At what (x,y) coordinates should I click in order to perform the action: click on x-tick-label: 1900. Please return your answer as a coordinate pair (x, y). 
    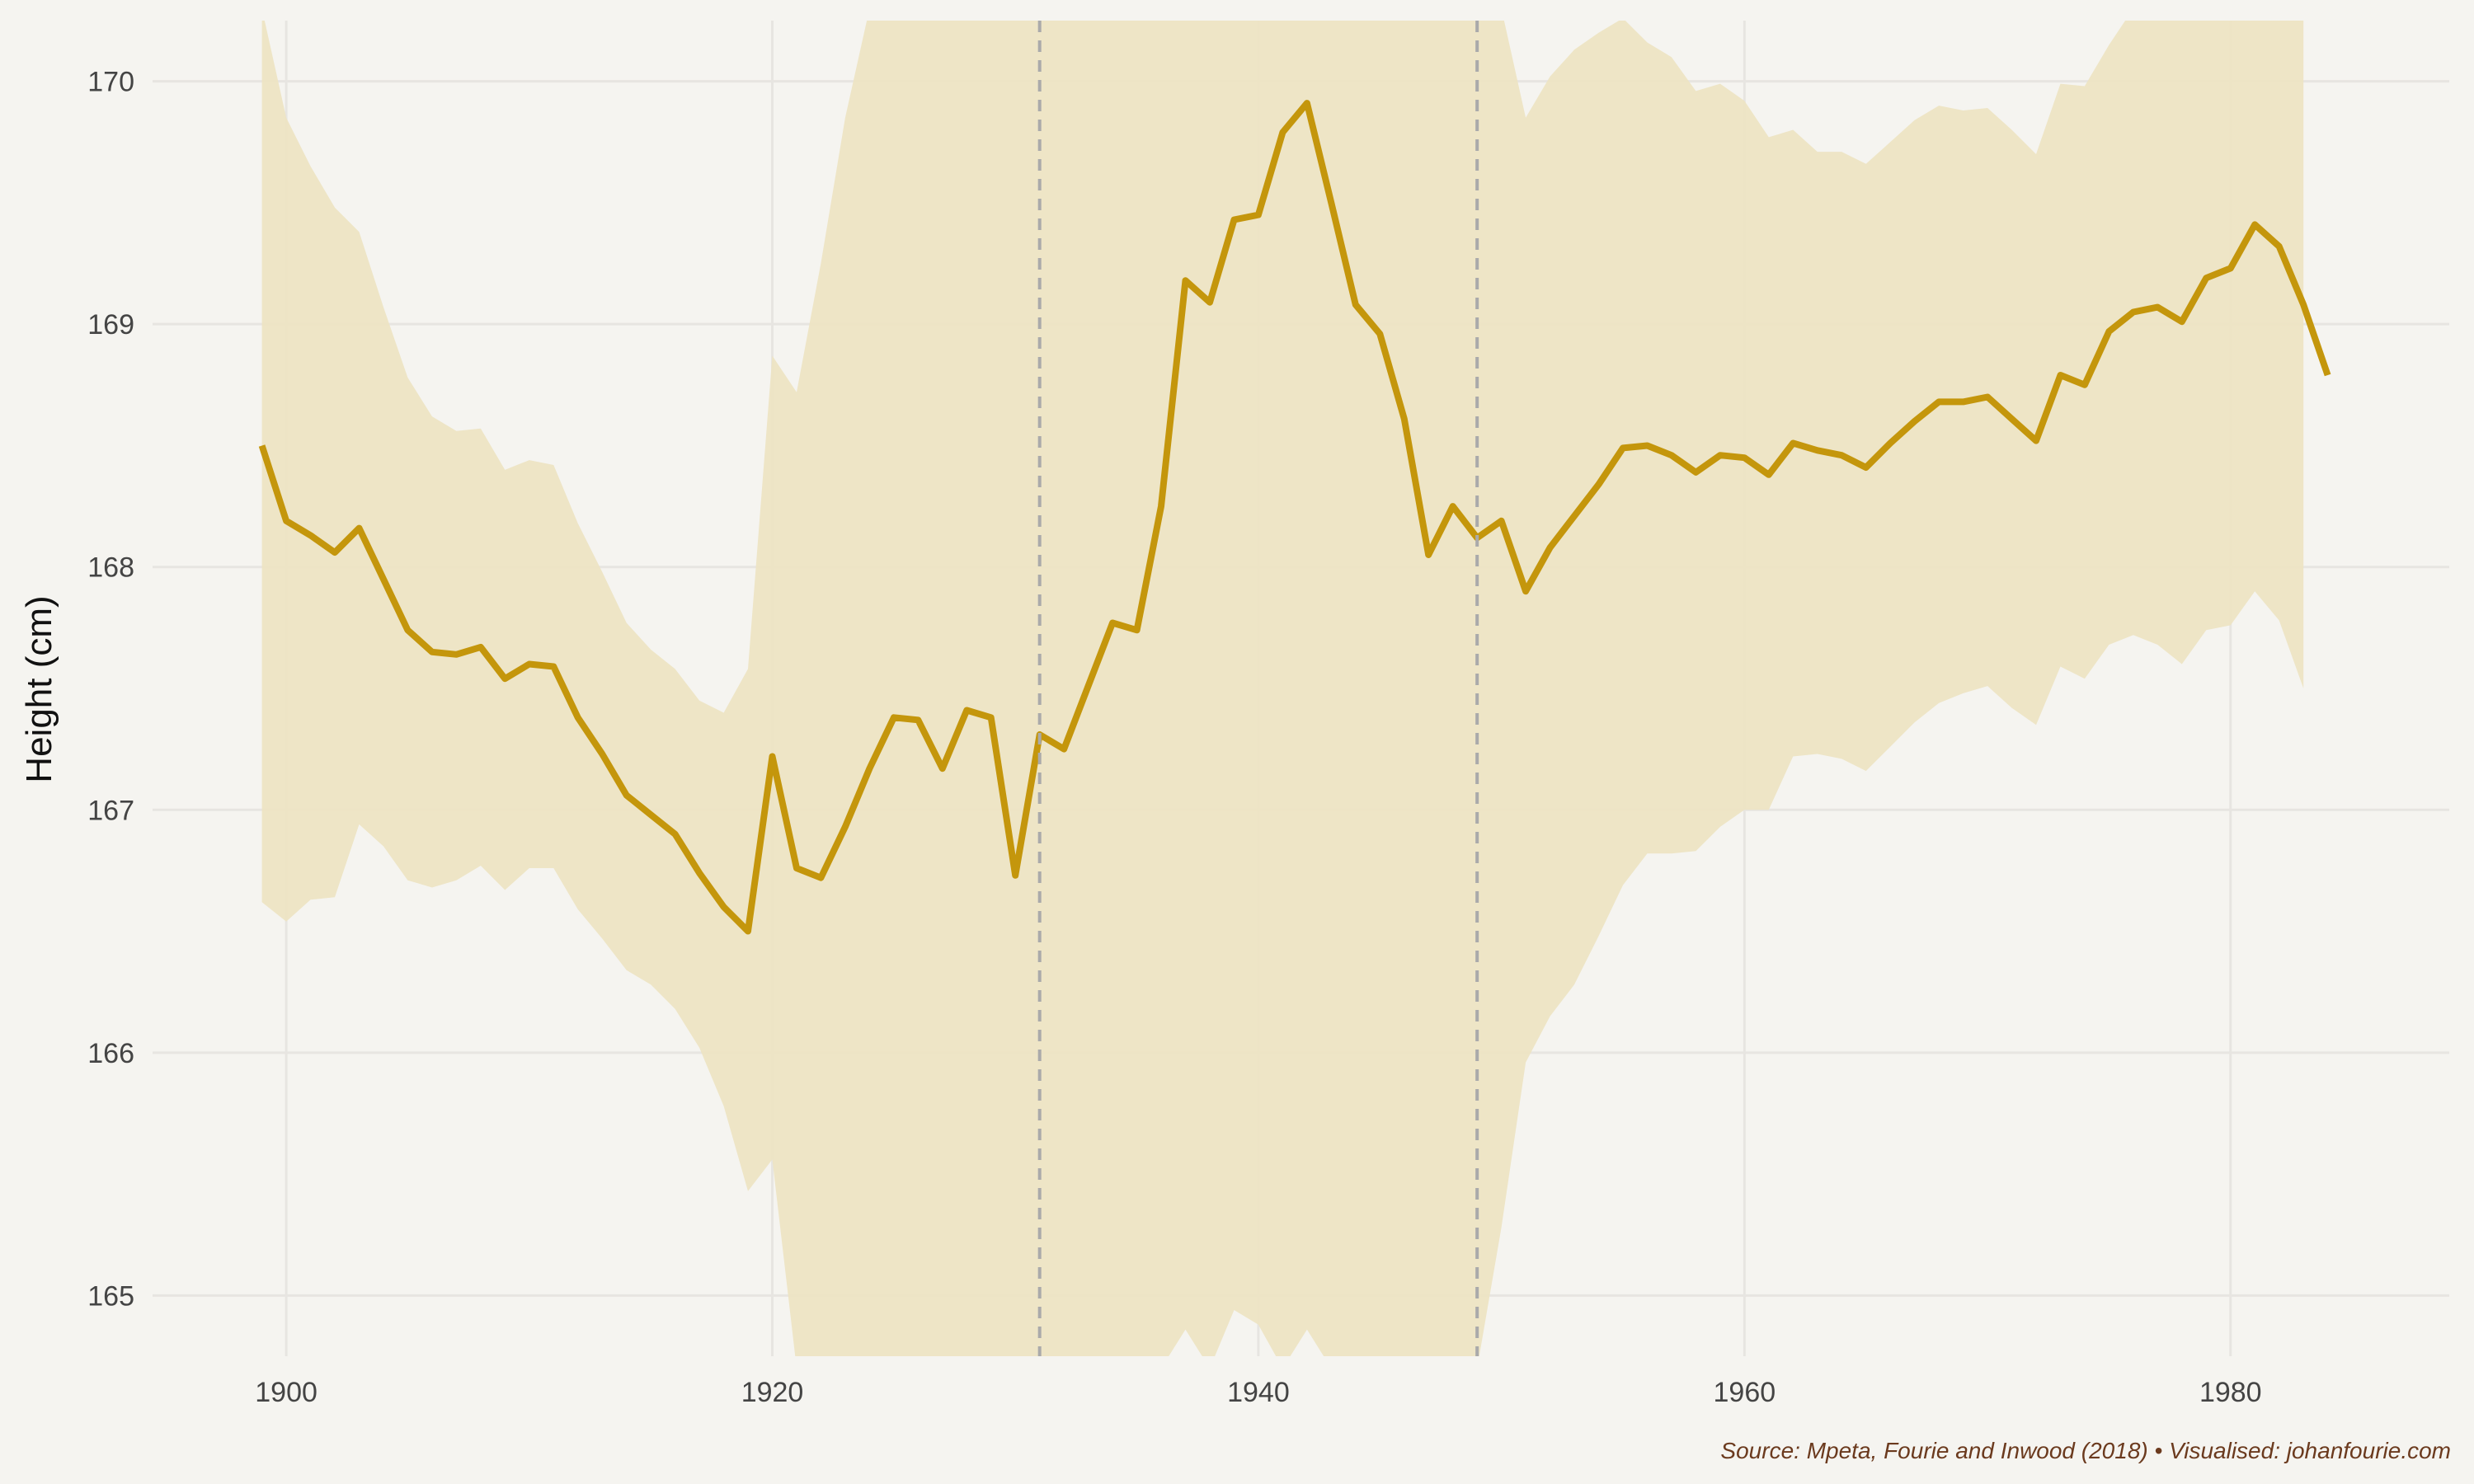
    Looking at the image, I should click on (286, 1392).